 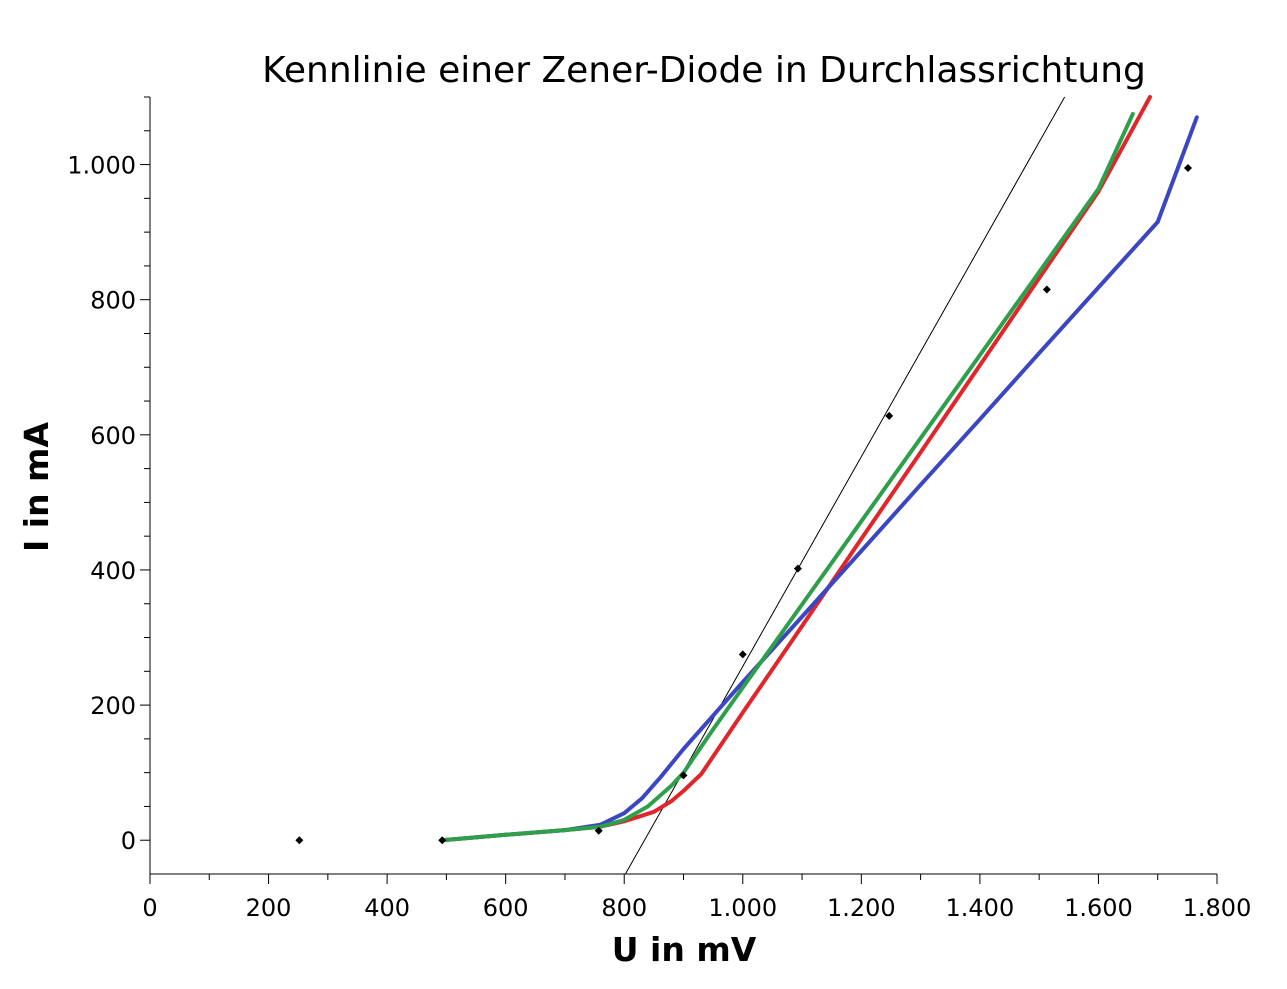 What do you see at coordinates (128, 841) in the screenshot?
I see `y-tick-label: 0` at bounding box center [128, 841].